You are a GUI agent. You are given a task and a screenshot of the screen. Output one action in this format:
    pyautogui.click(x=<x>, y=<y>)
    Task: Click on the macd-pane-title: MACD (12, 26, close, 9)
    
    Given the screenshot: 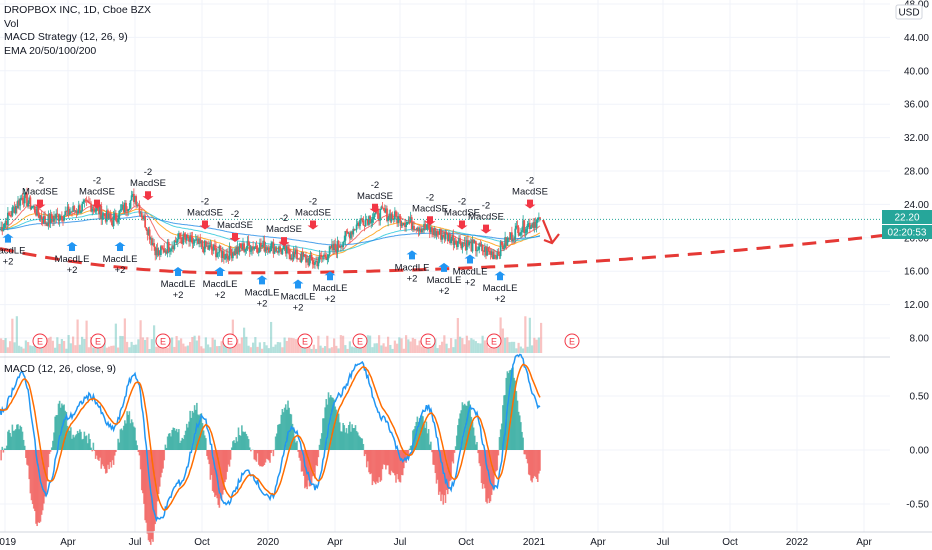 What is the action you would take?
    pyautogui.click(x=60, y=369)
    